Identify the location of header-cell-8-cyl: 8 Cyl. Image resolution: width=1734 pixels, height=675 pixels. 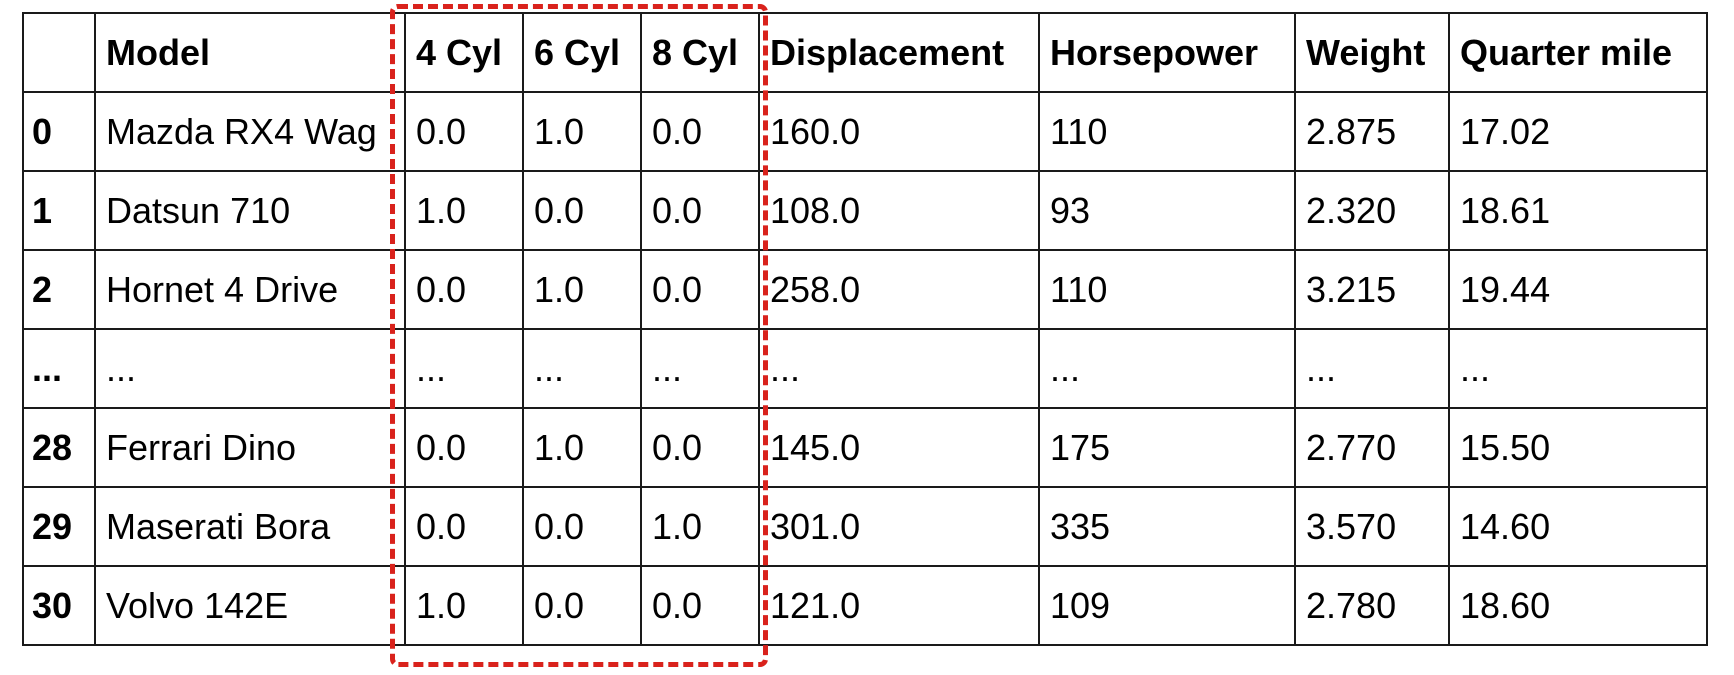
(700, 52).